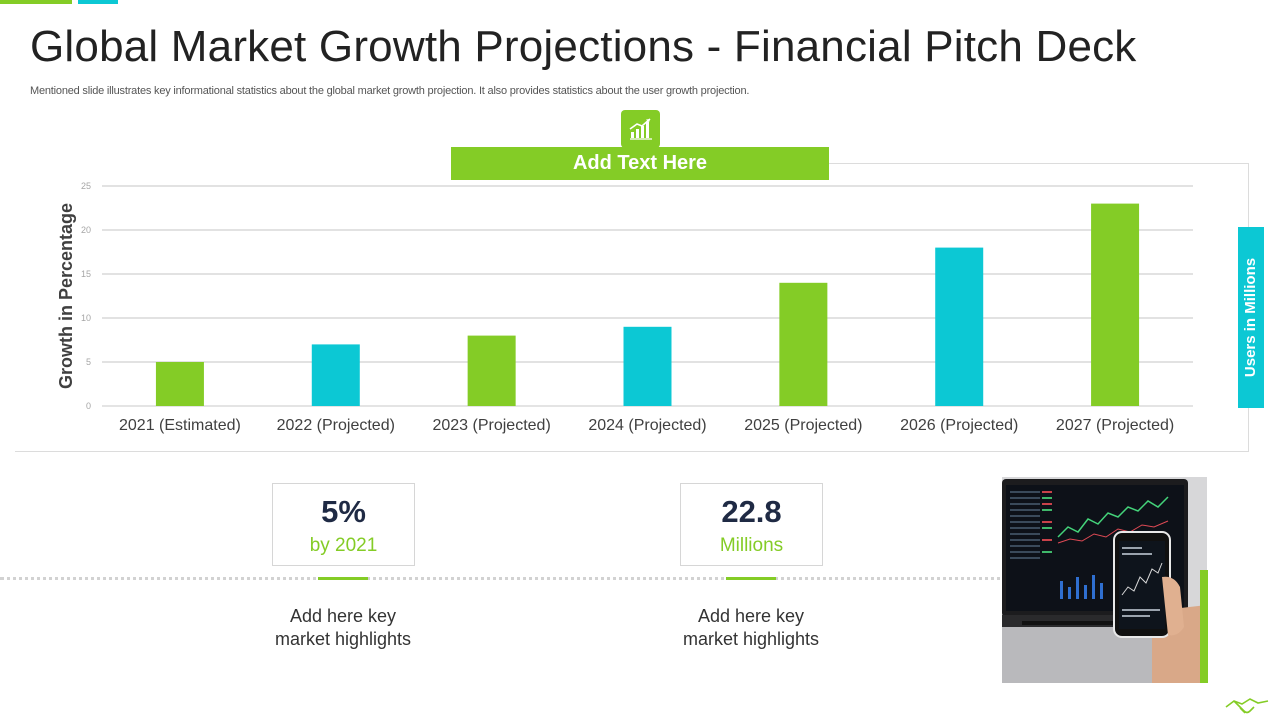 This screenshot has width=1280, height=722. Describe the element at coordinates (751, 511) in the screenshot. I see `stat-value: 22.8` at that location.